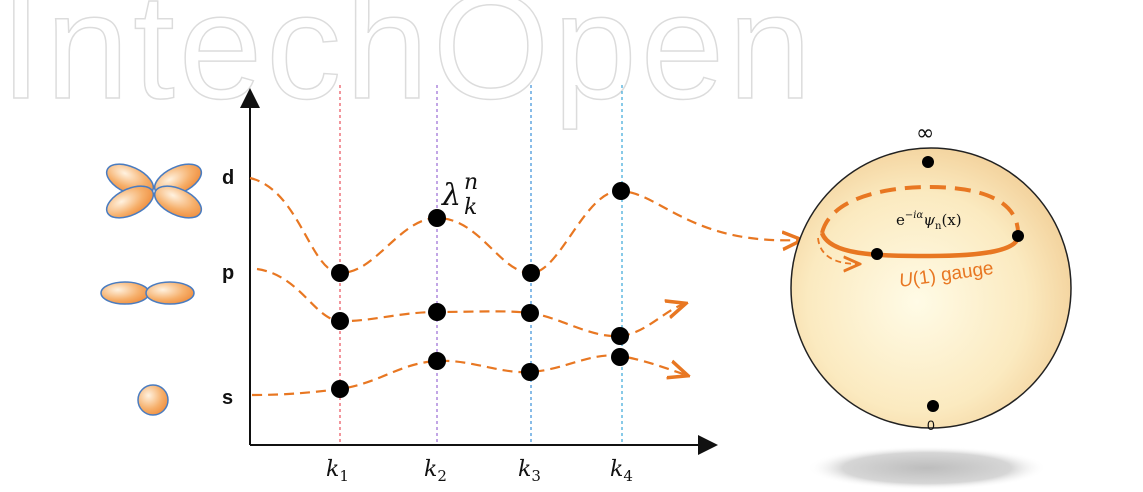  I want to click on label-d: d, so click(228, 178).